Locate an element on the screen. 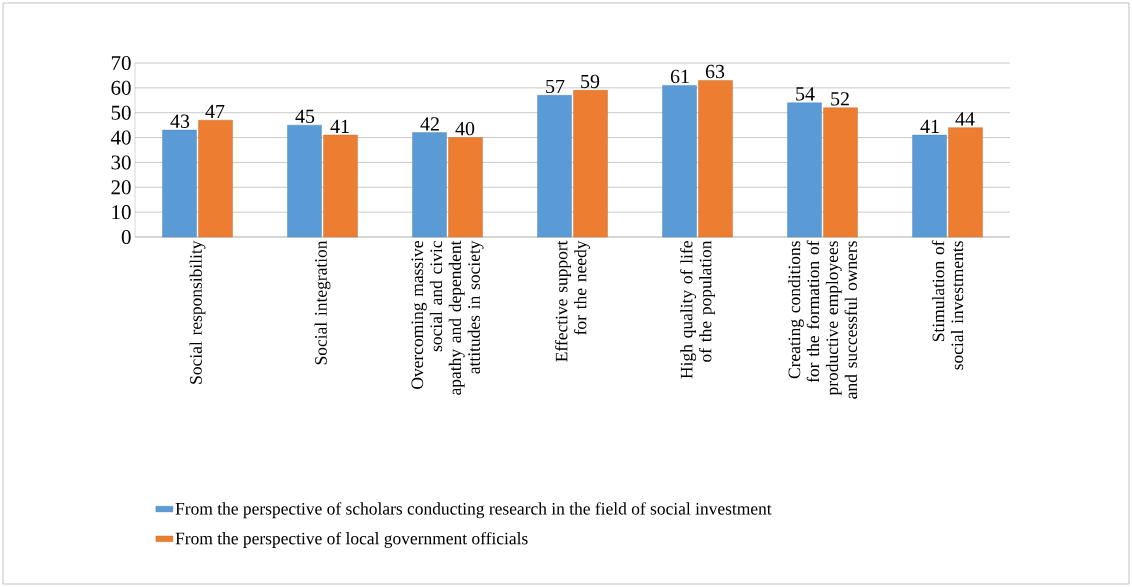  x-tick-label: Stimulation of social investments is located at coordinates (947, 305).